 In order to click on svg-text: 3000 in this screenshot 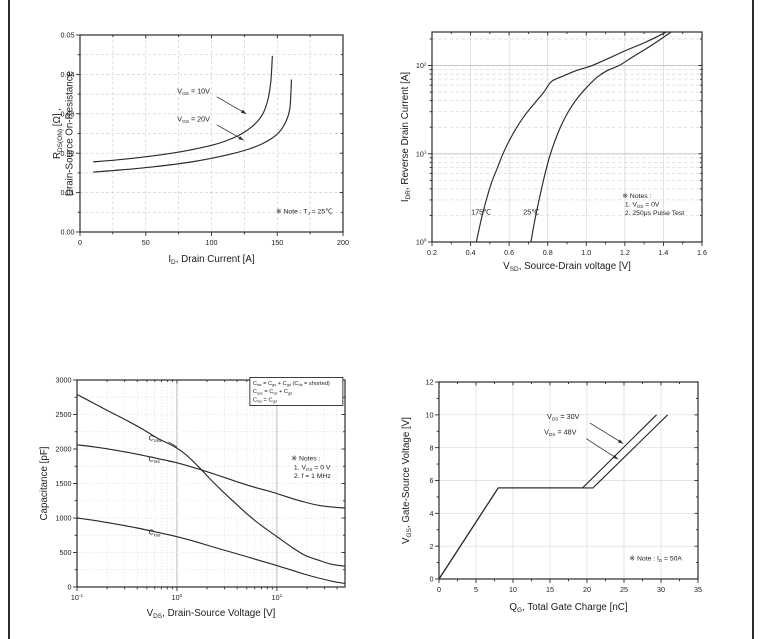, I will do `click(64, 380)`.